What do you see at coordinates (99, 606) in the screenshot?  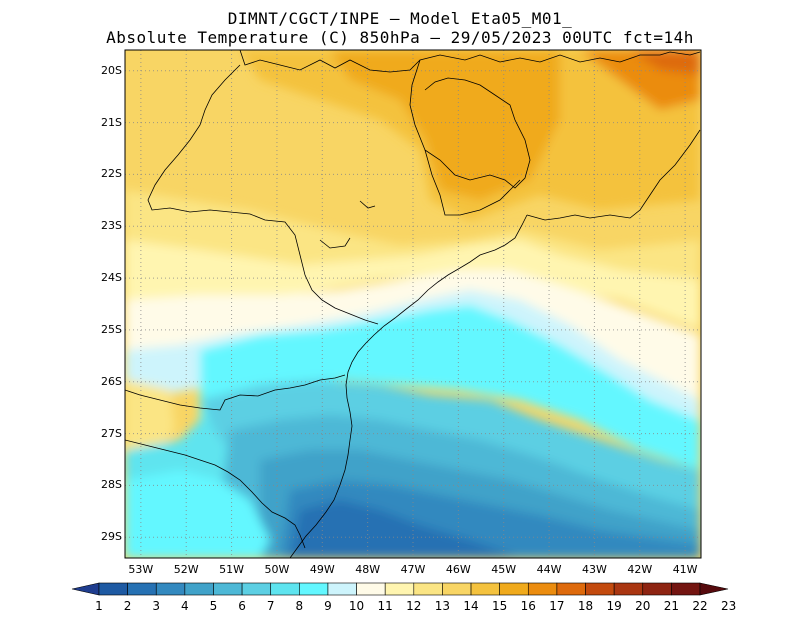 I see `colorbar-tick-label: 1` at bounding box center [99, 606].